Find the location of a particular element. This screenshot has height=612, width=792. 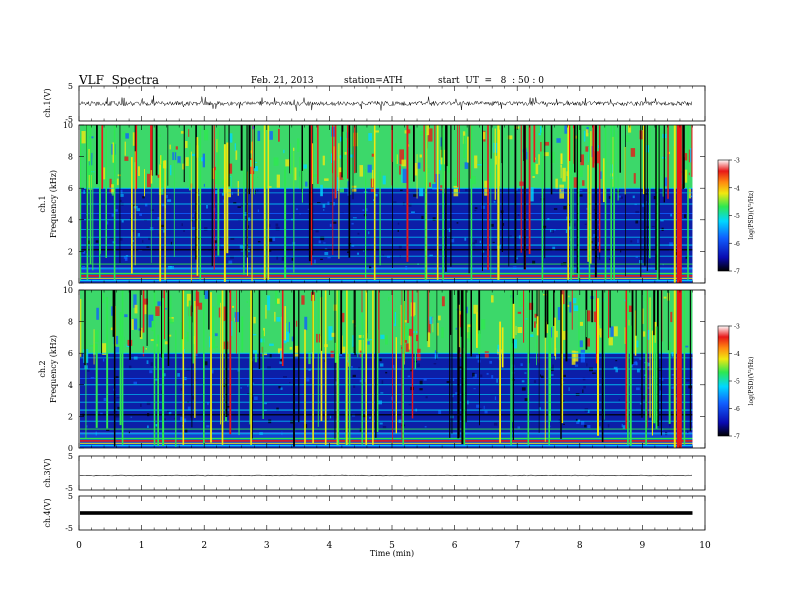

spec2-ticks-label-2: 4 is located at coordinates (70, 385).